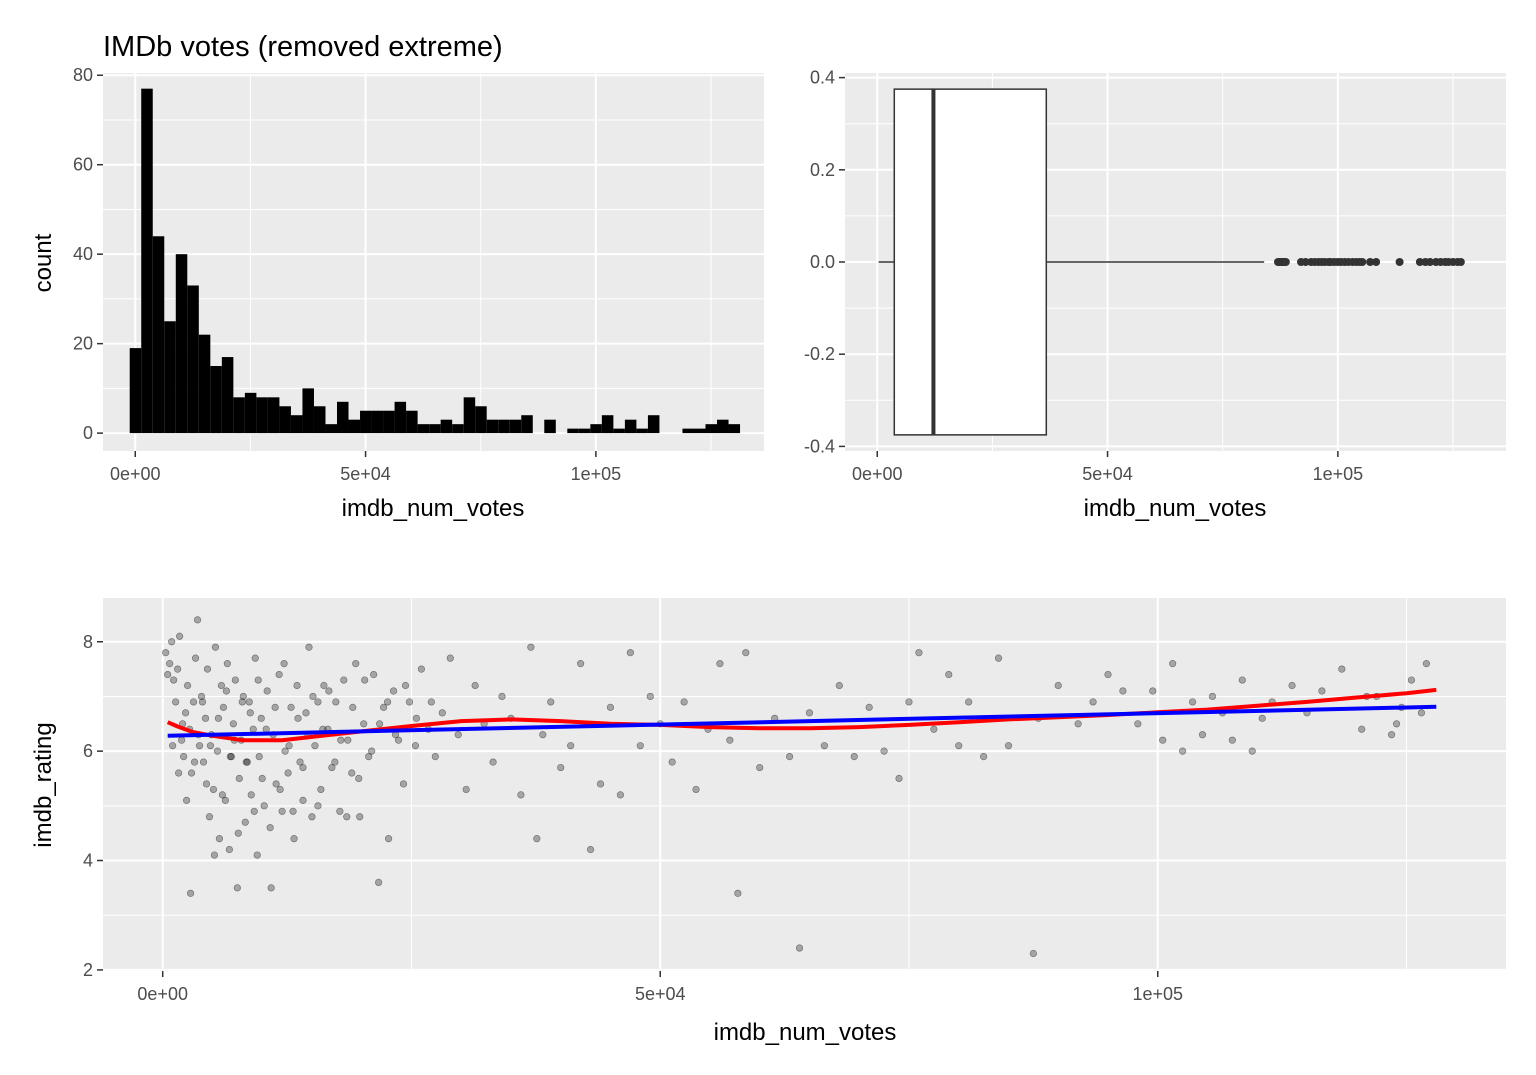 Image resolution: width=1536 pixels, height=1075 pixels. What do you see at coordinates (83, 344) in the screenshot?
I see `y-tick-label: 20` at bounding box center [83, 344].